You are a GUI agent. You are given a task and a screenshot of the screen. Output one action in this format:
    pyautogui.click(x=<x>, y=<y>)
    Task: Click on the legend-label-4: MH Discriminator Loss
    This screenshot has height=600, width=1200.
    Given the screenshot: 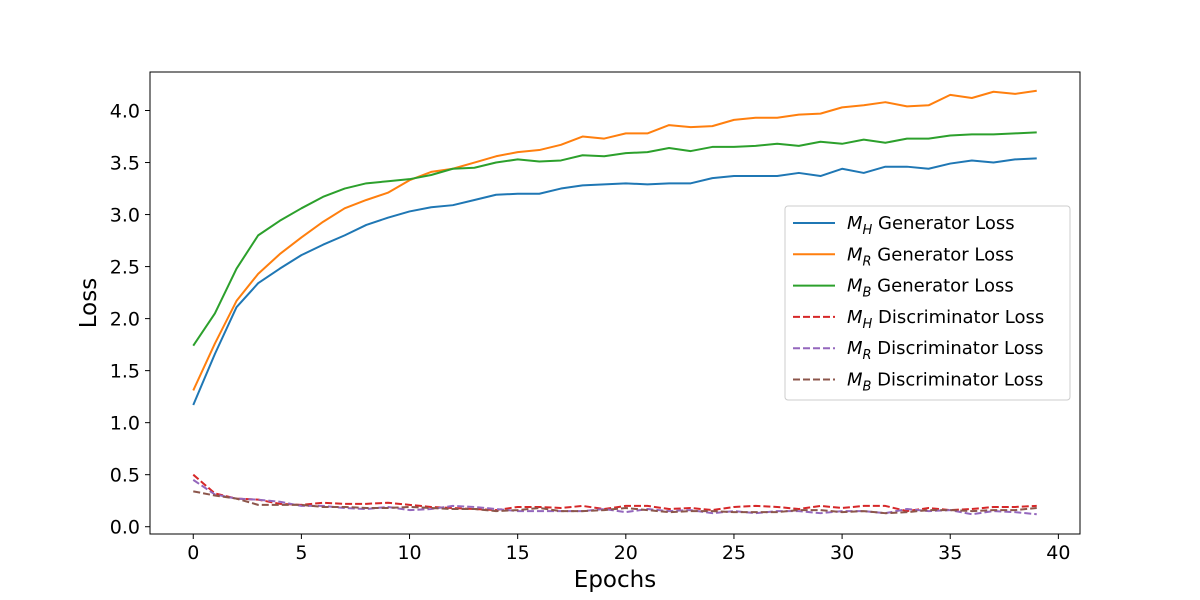 What is the action you would take?
    pyautogui.click(x=945, y=319)
    